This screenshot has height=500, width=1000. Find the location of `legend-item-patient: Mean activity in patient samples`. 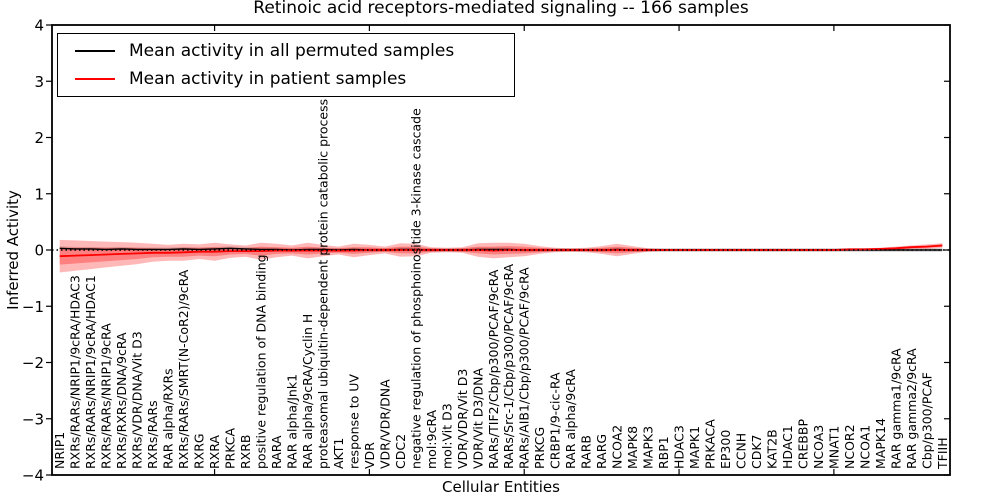

legend-item-patient: Mean activity in patient samples is located at coordinates (294, 79).